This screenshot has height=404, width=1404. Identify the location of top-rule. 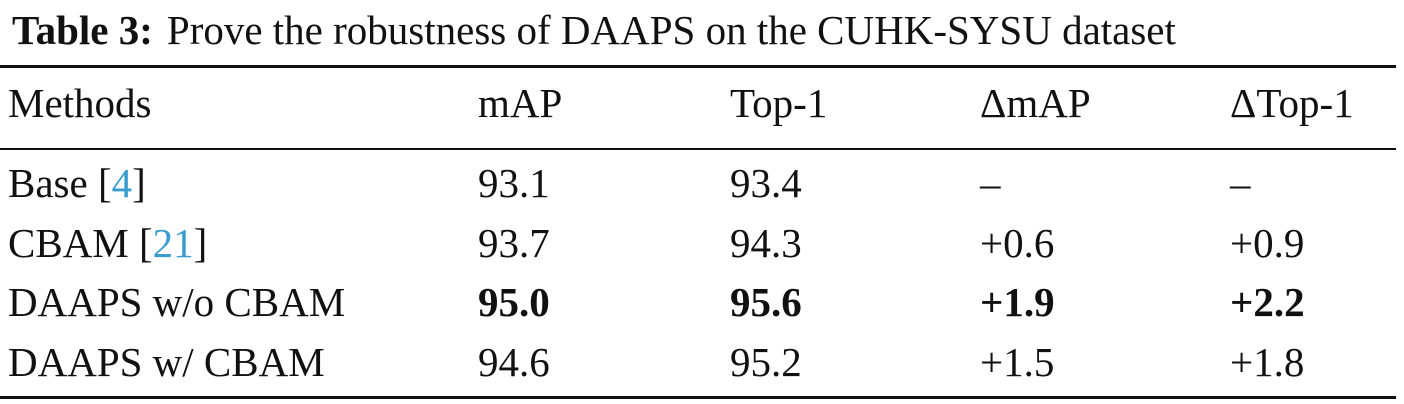
(698, 66).